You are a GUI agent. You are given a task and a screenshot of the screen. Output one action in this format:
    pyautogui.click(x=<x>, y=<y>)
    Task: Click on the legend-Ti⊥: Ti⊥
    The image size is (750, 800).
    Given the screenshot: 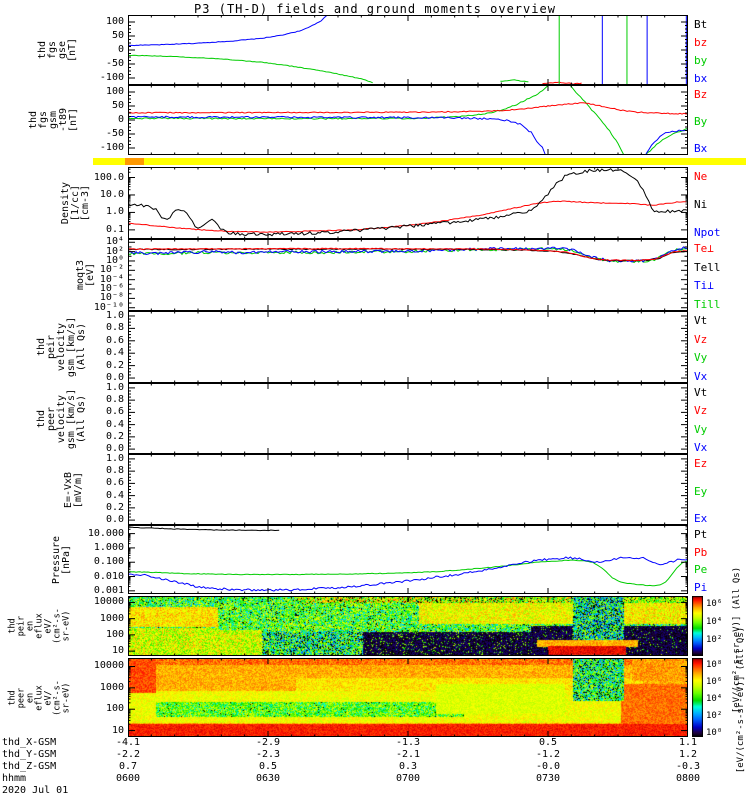 What is the action you would take?
    pyautogui.click(x=704, y=286)
    